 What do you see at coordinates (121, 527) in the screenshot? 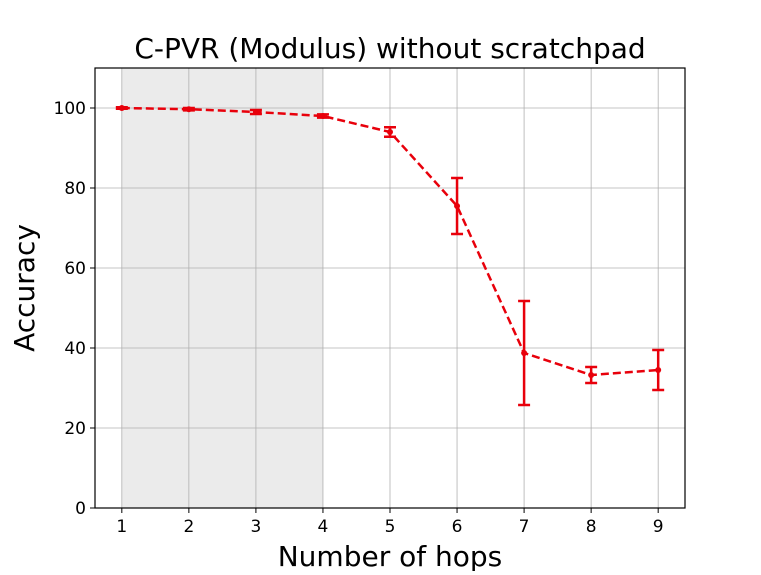
I see `x-tick-label: 1` at bounding box center [121, 527].